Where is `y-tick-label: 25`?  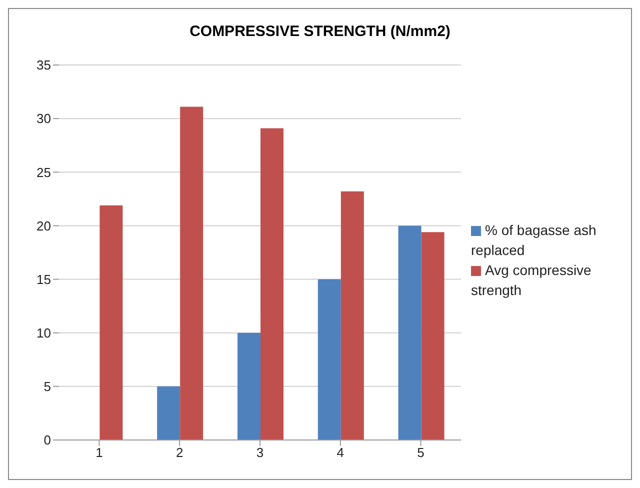
y-tick-label: 25 is located at coordinates (43, 172).